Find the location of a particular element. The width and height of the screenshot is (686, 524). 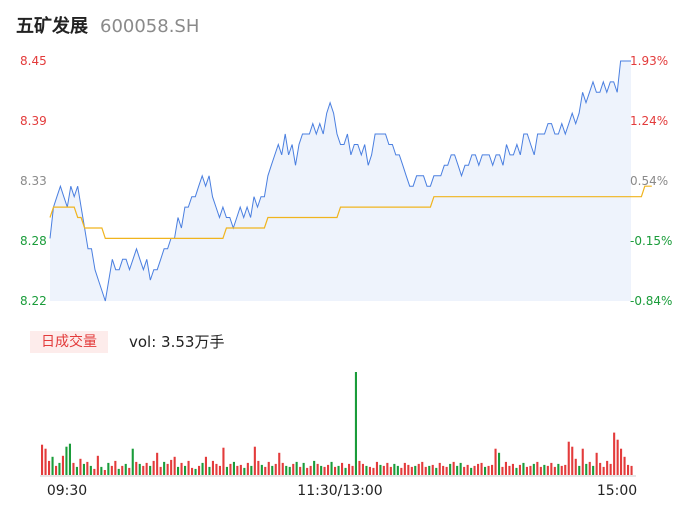

volume-readout: vol: 3.53万手 is located at coordinates (176, 342).